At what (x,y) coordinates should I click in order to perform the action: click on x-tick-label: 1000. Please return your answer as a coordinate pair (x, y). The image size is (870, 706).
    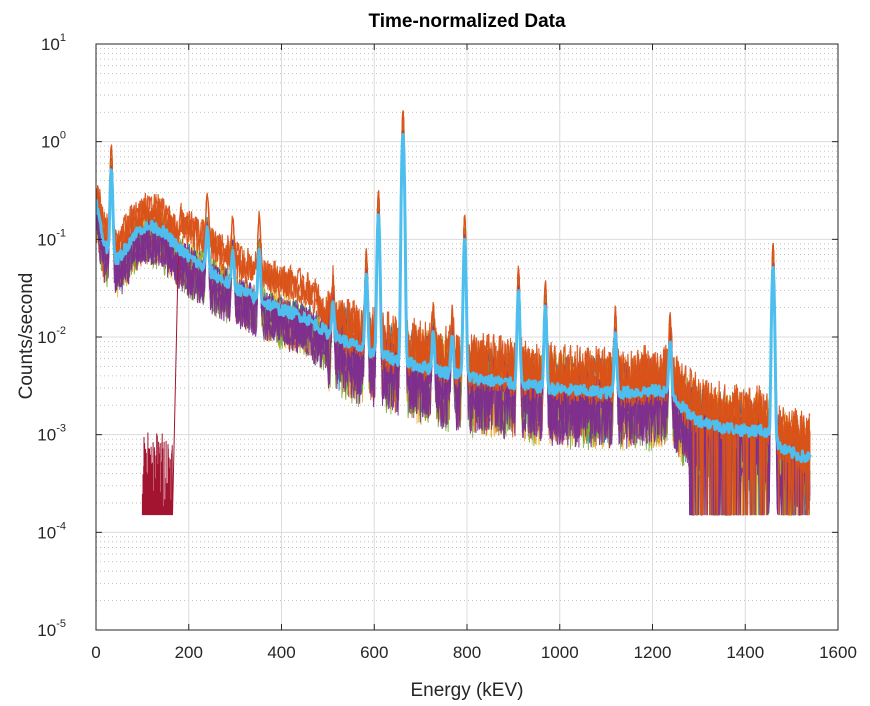
    Looking at the image, I should click on (560, 652).